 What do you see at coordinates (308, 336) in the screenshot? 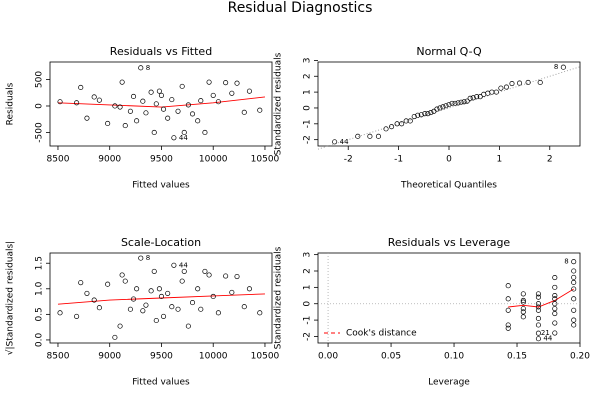
I see `y-tick-label: -2` at bounding box center [308, 336].